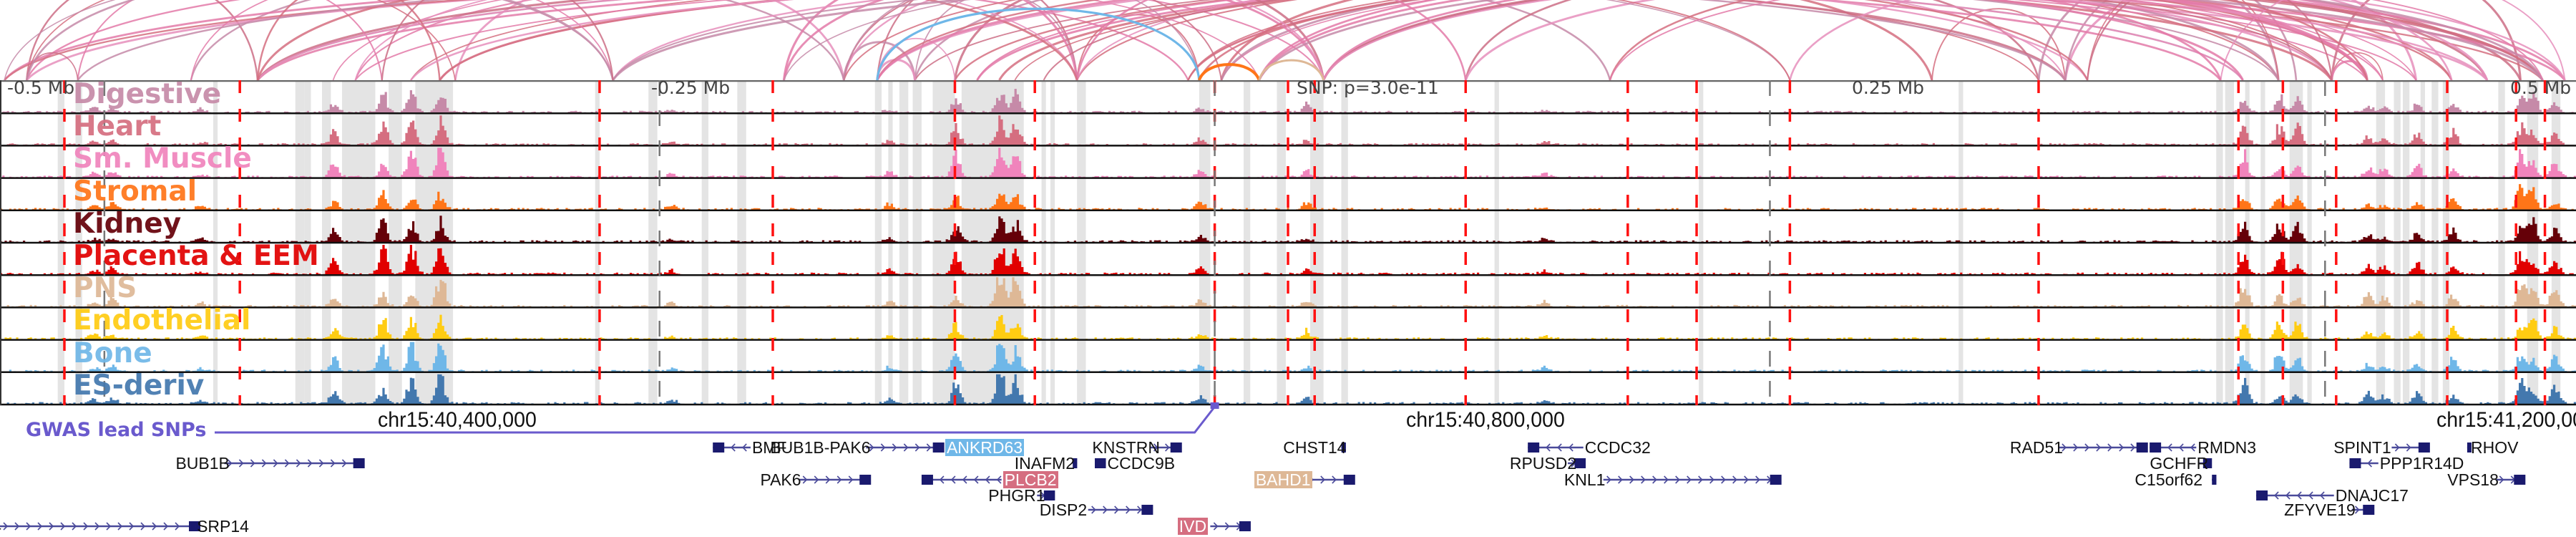  Describe the element at coordinates (1368, 87) in the screenshot. I see `snp-annotation: SNP: p=3.0e-11` at that location.